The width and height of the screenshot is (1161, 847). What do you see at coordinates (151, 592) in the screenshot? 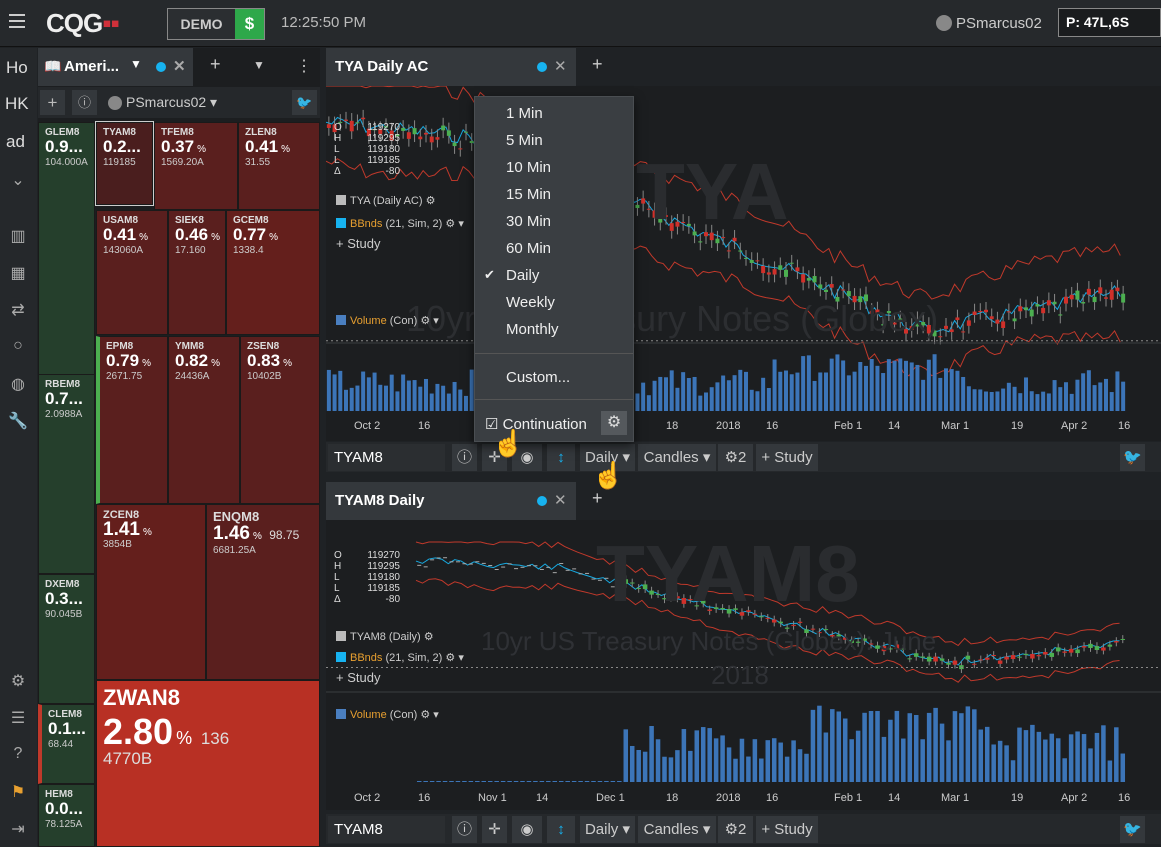
I see `tile-zcen8: ZCEN8 1.41% 3854B` at bounding box center [151, 592].